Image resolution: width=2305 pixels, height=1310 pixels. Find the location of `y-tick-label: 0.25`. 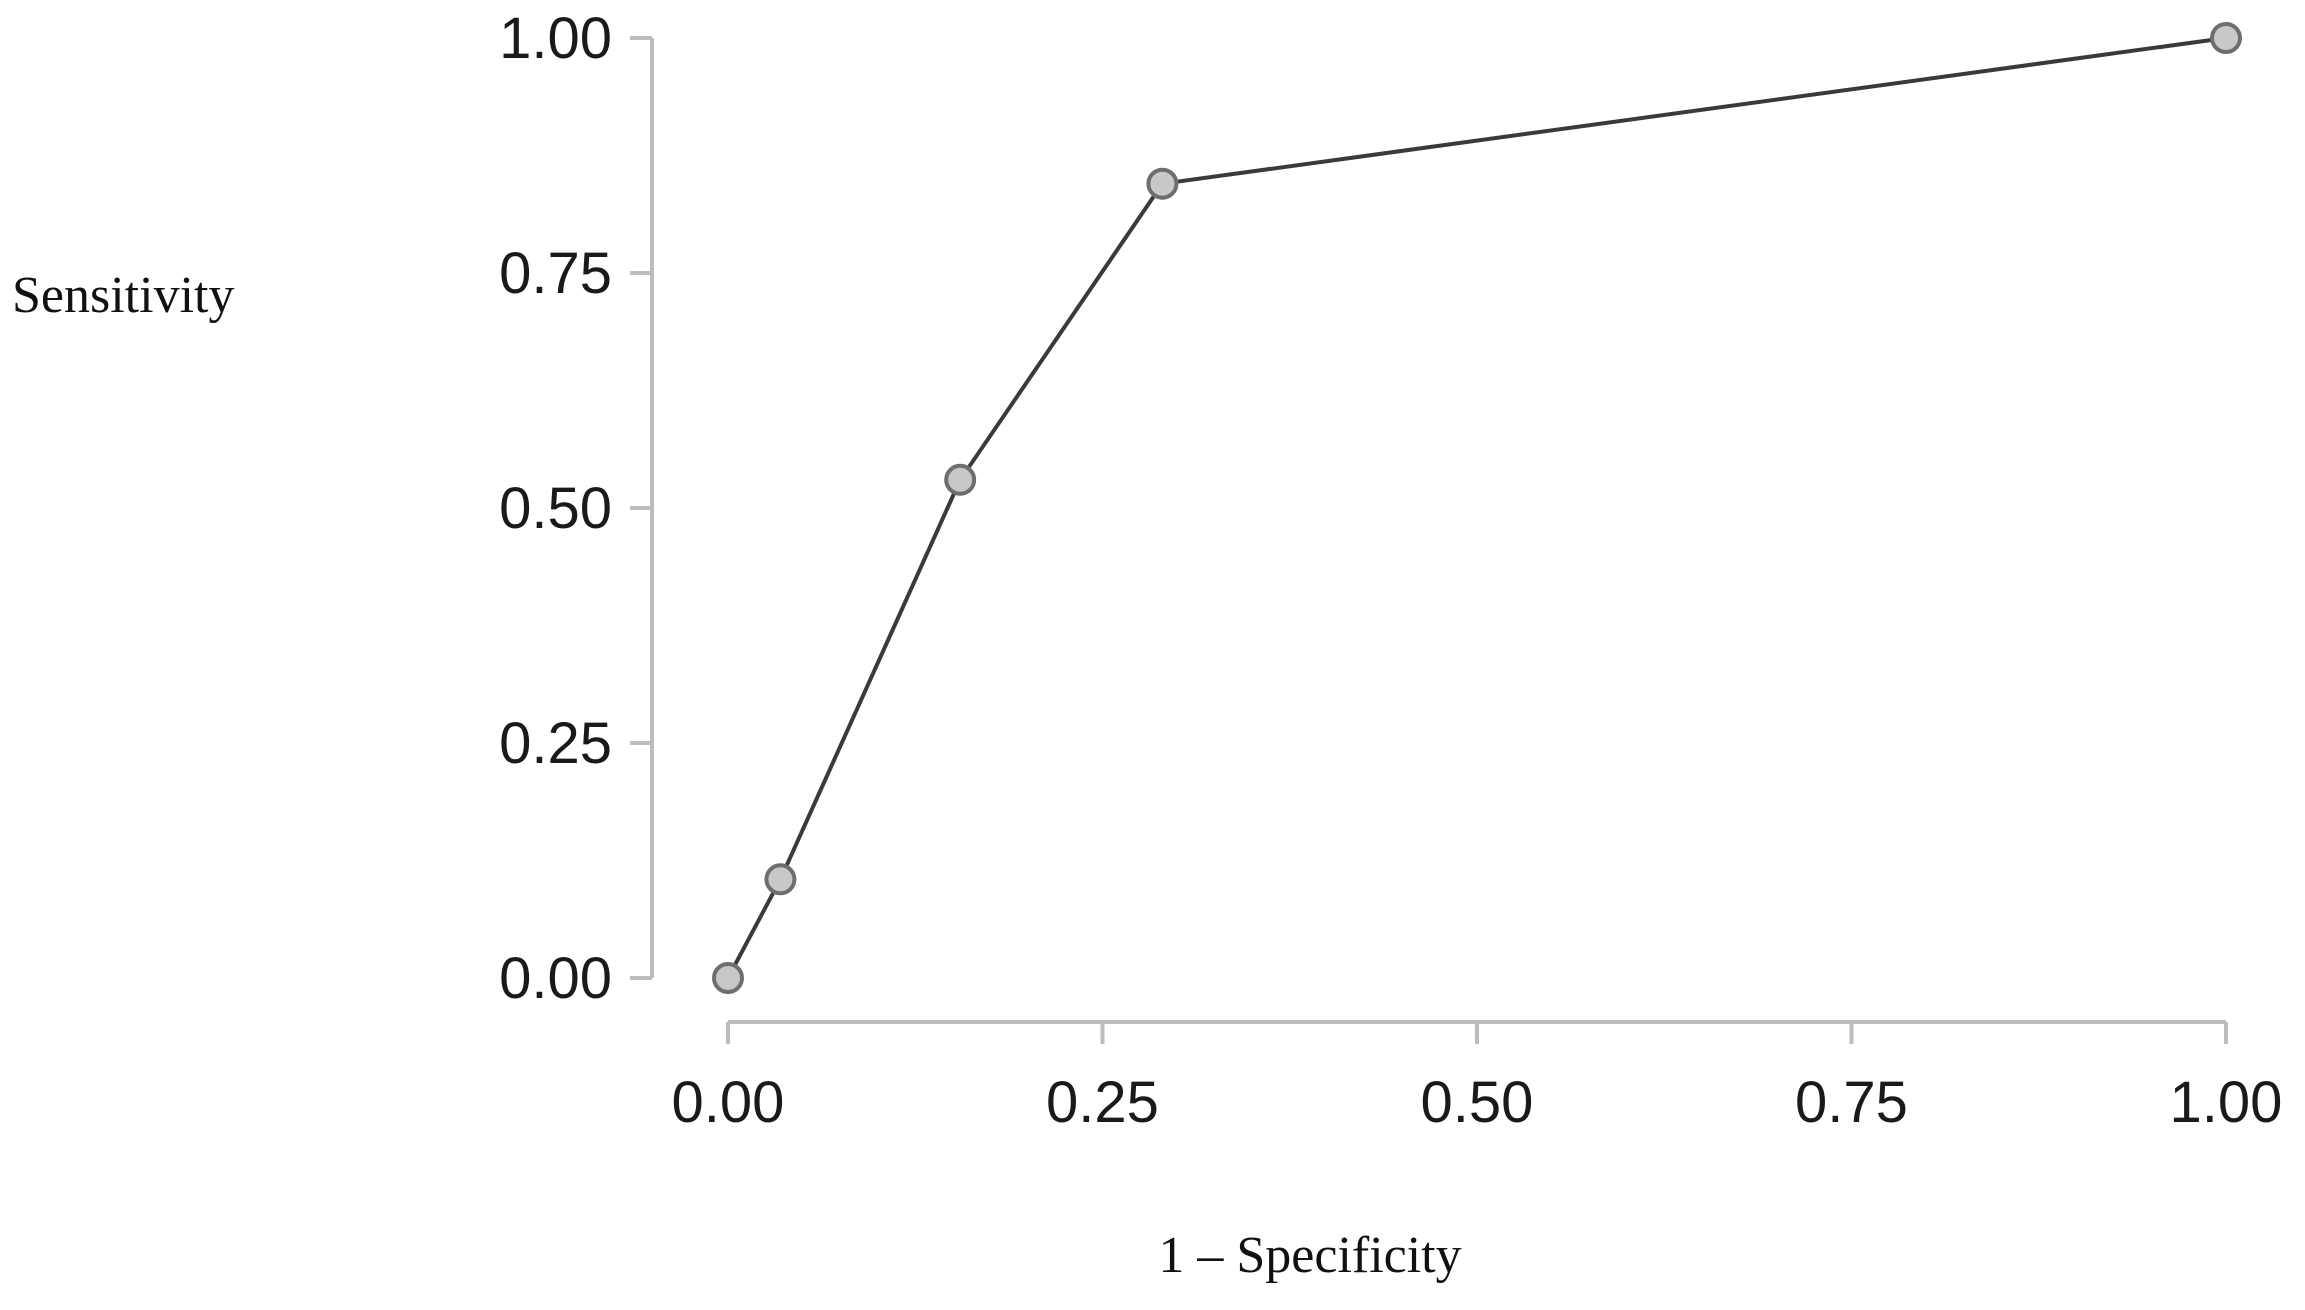

y-tick-label: 0.25 is located at coordinates (555, 743).